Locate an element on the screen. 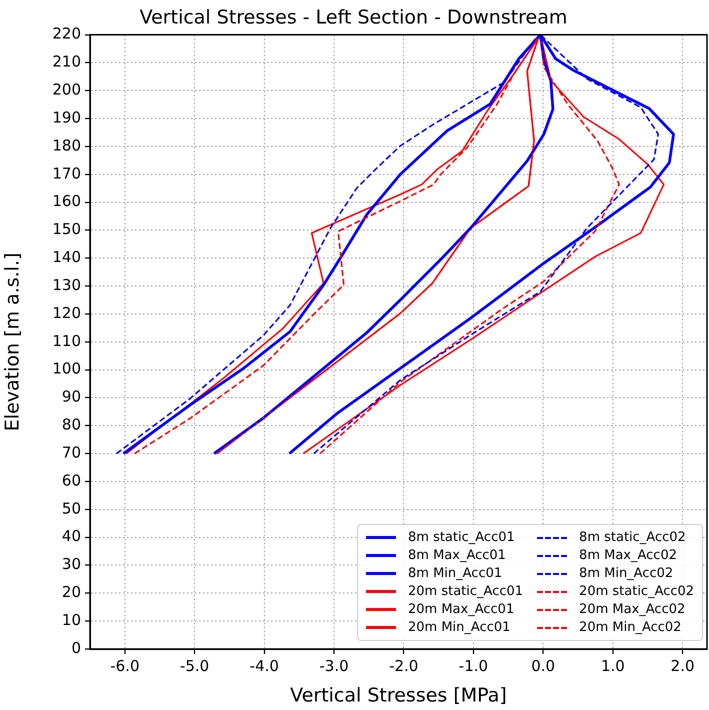 Image resolution: width=709 pixels, height=710 pixels. y-tick-label: 150 is located at coordinates (66, 229).